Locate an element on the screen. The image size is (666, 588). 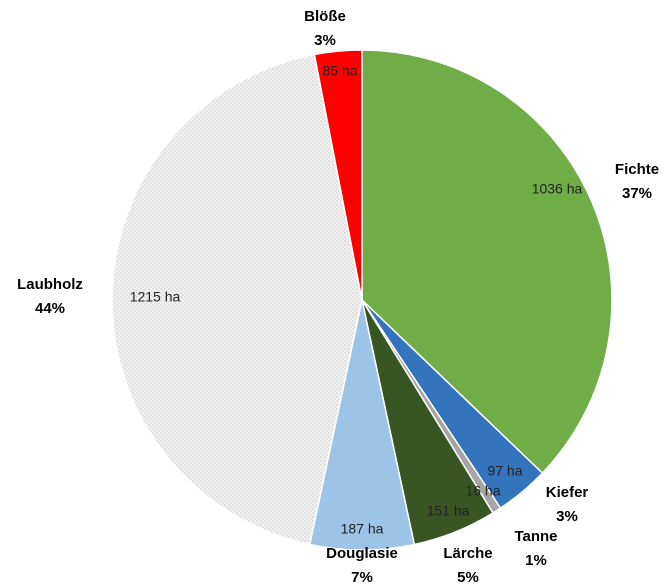
slice-category-label: Douglasie is located at coordinates (362, 553).